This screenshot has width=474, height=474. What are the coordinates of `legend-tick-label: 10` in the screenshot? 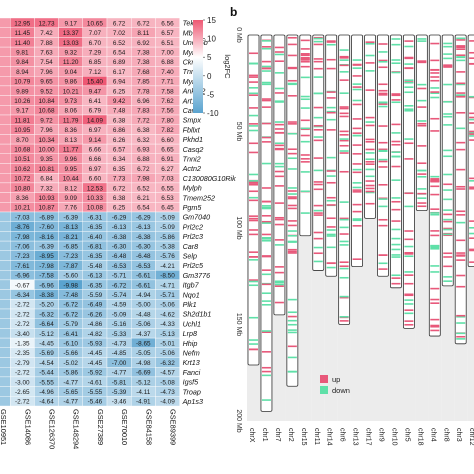 It's located at (211, 39).